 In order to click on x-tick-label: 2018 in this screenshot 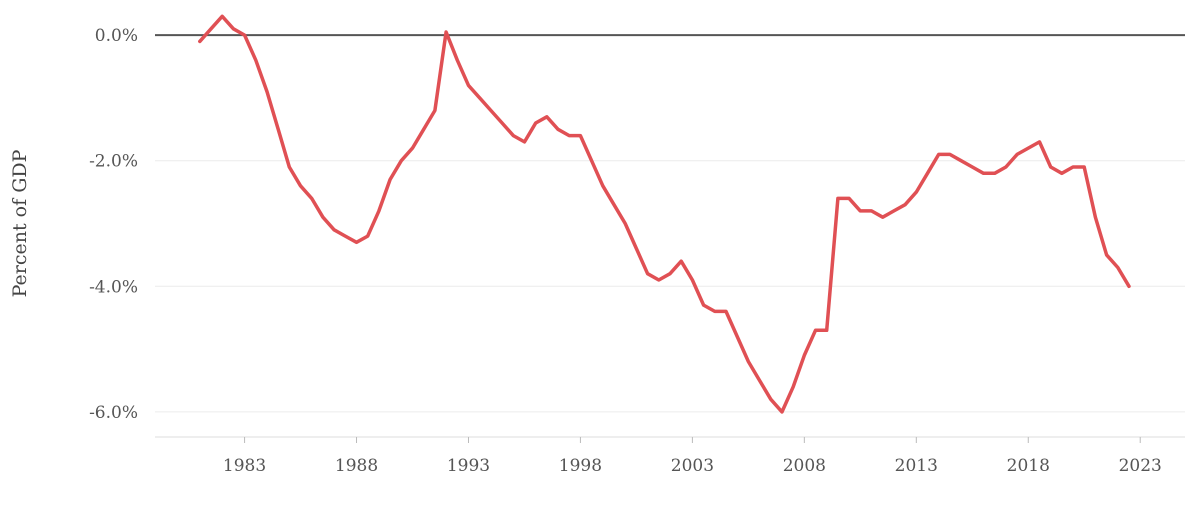, I will do `click(1028, 466)`.